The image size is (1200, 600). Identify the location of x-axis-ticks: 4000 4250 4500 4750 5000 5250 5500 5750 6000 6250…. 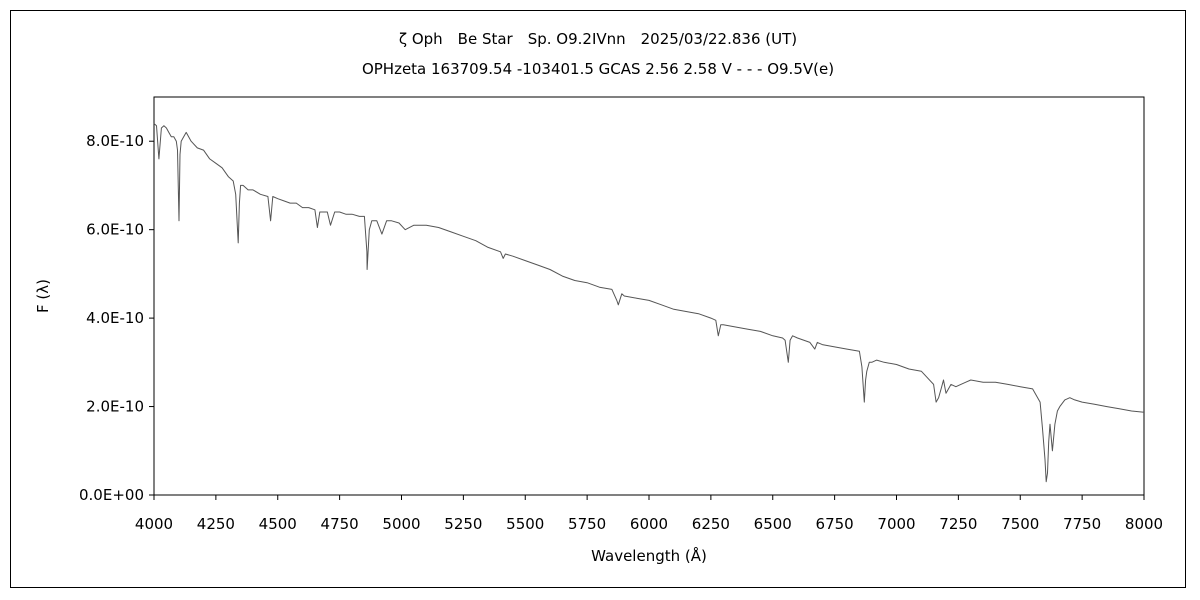
(649, 514).